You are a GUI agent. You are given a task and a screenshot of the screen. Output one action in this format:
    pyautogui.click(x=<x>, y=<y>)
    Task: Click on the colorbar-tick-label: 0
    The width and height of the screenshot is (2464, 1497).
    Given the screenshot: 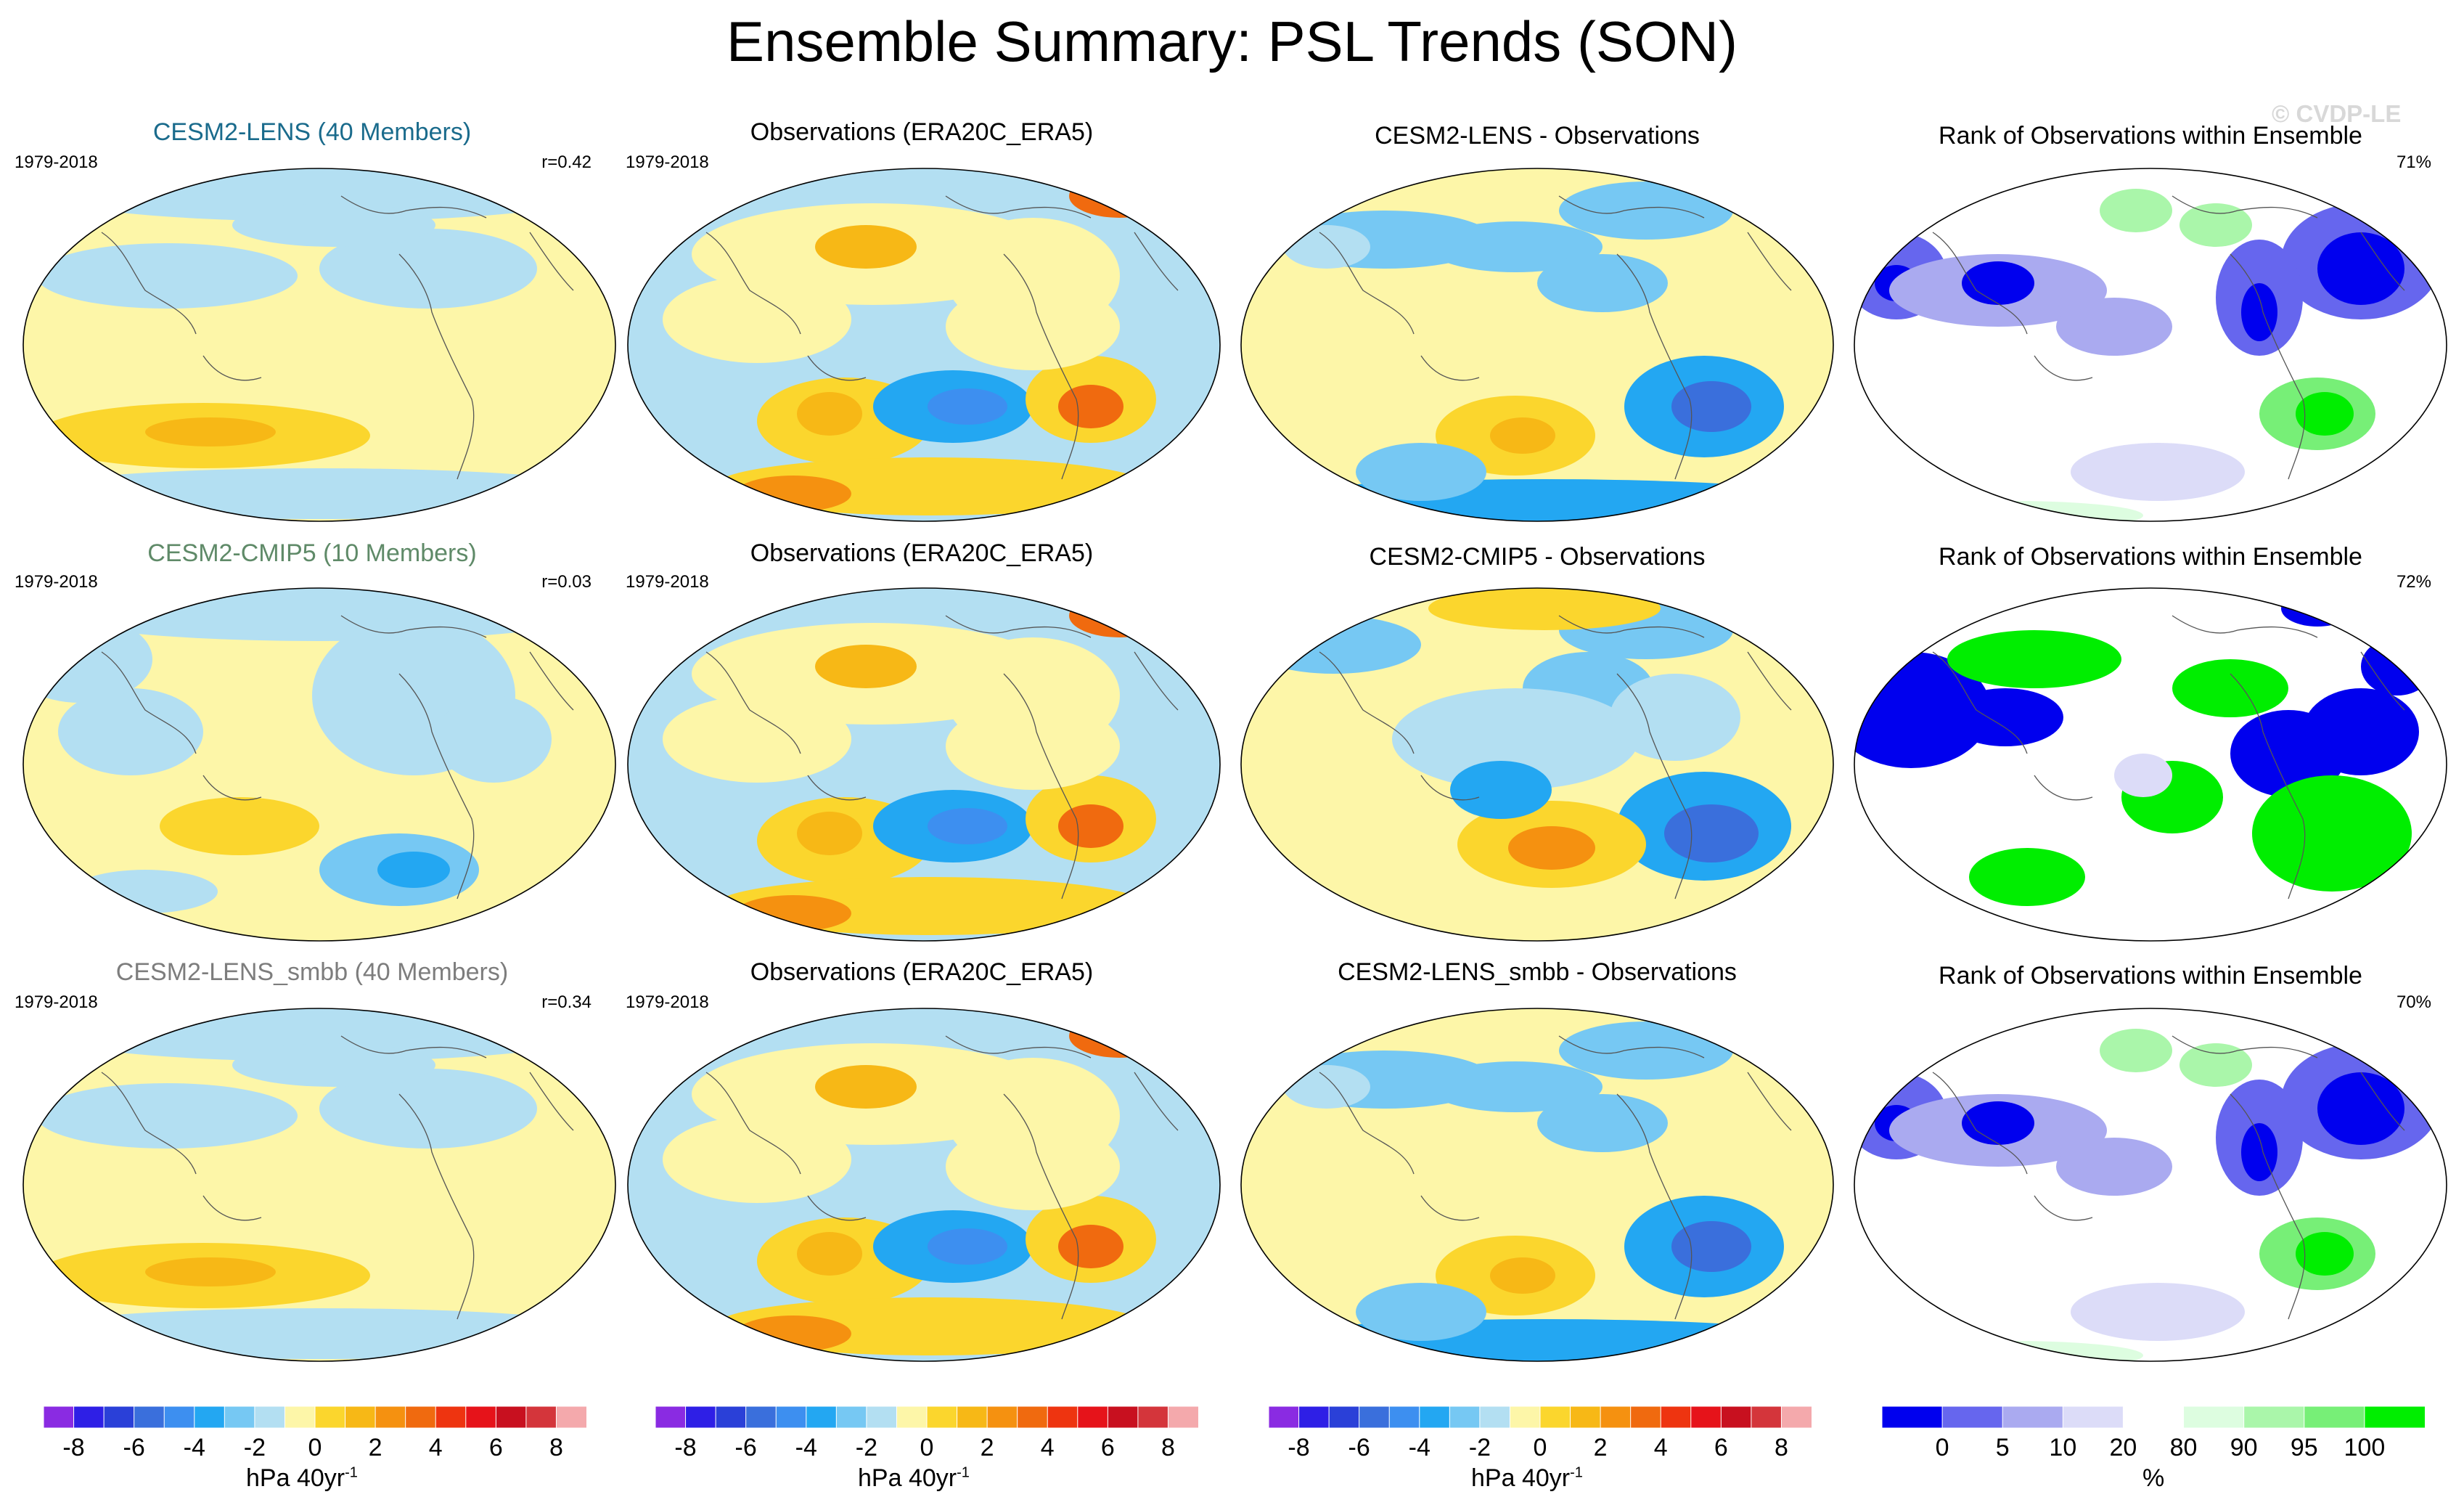 What is the action you would take?
    pyautogui.click(x=927, y=1447)
    